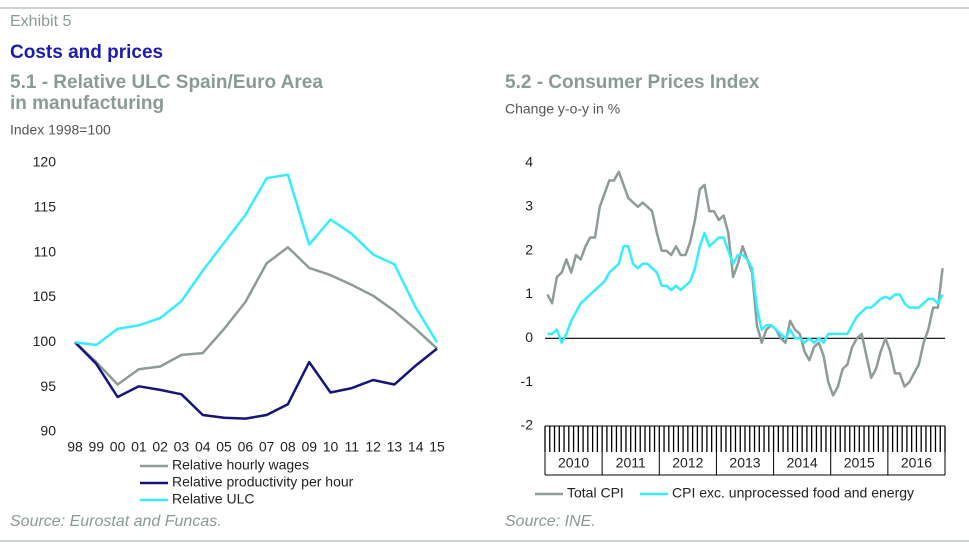  I want to click on y-tick-label: 105, so click(45, 296).